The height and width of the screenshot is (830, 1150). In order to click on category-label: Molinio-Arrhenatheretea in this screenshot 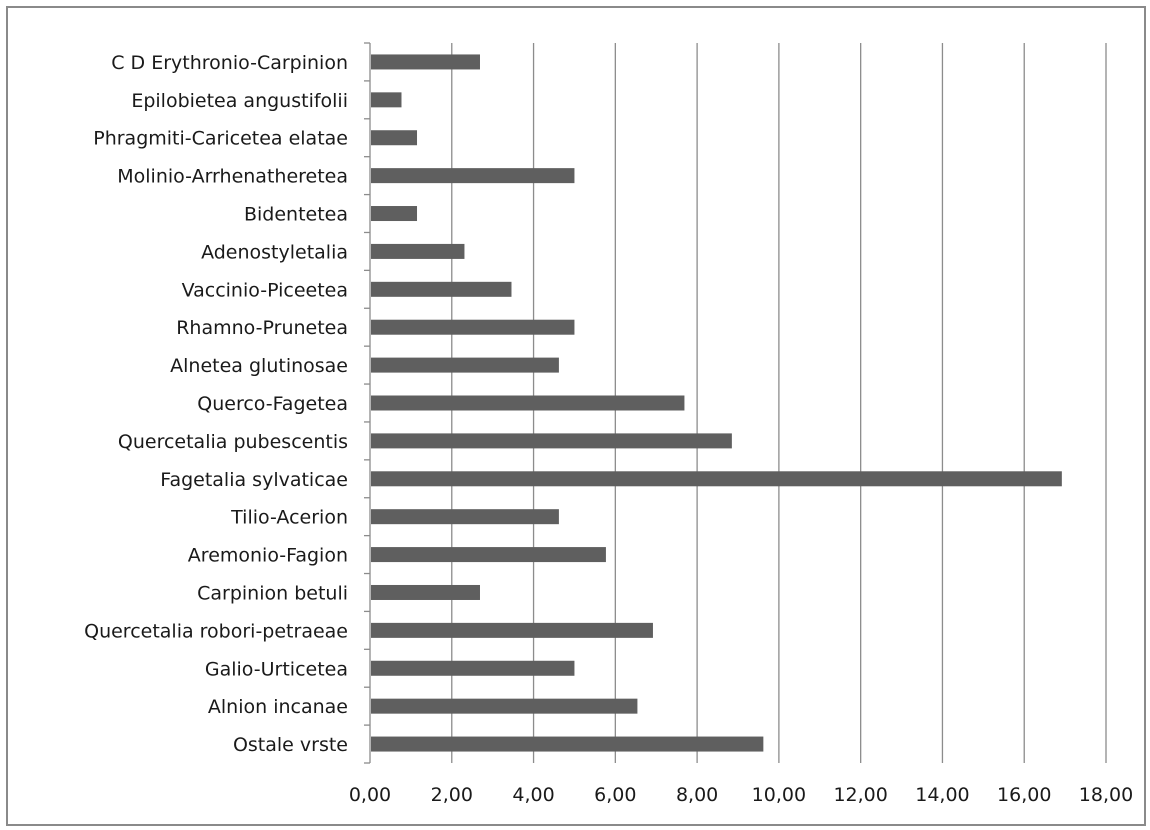, I will do `click(232, 177)`.